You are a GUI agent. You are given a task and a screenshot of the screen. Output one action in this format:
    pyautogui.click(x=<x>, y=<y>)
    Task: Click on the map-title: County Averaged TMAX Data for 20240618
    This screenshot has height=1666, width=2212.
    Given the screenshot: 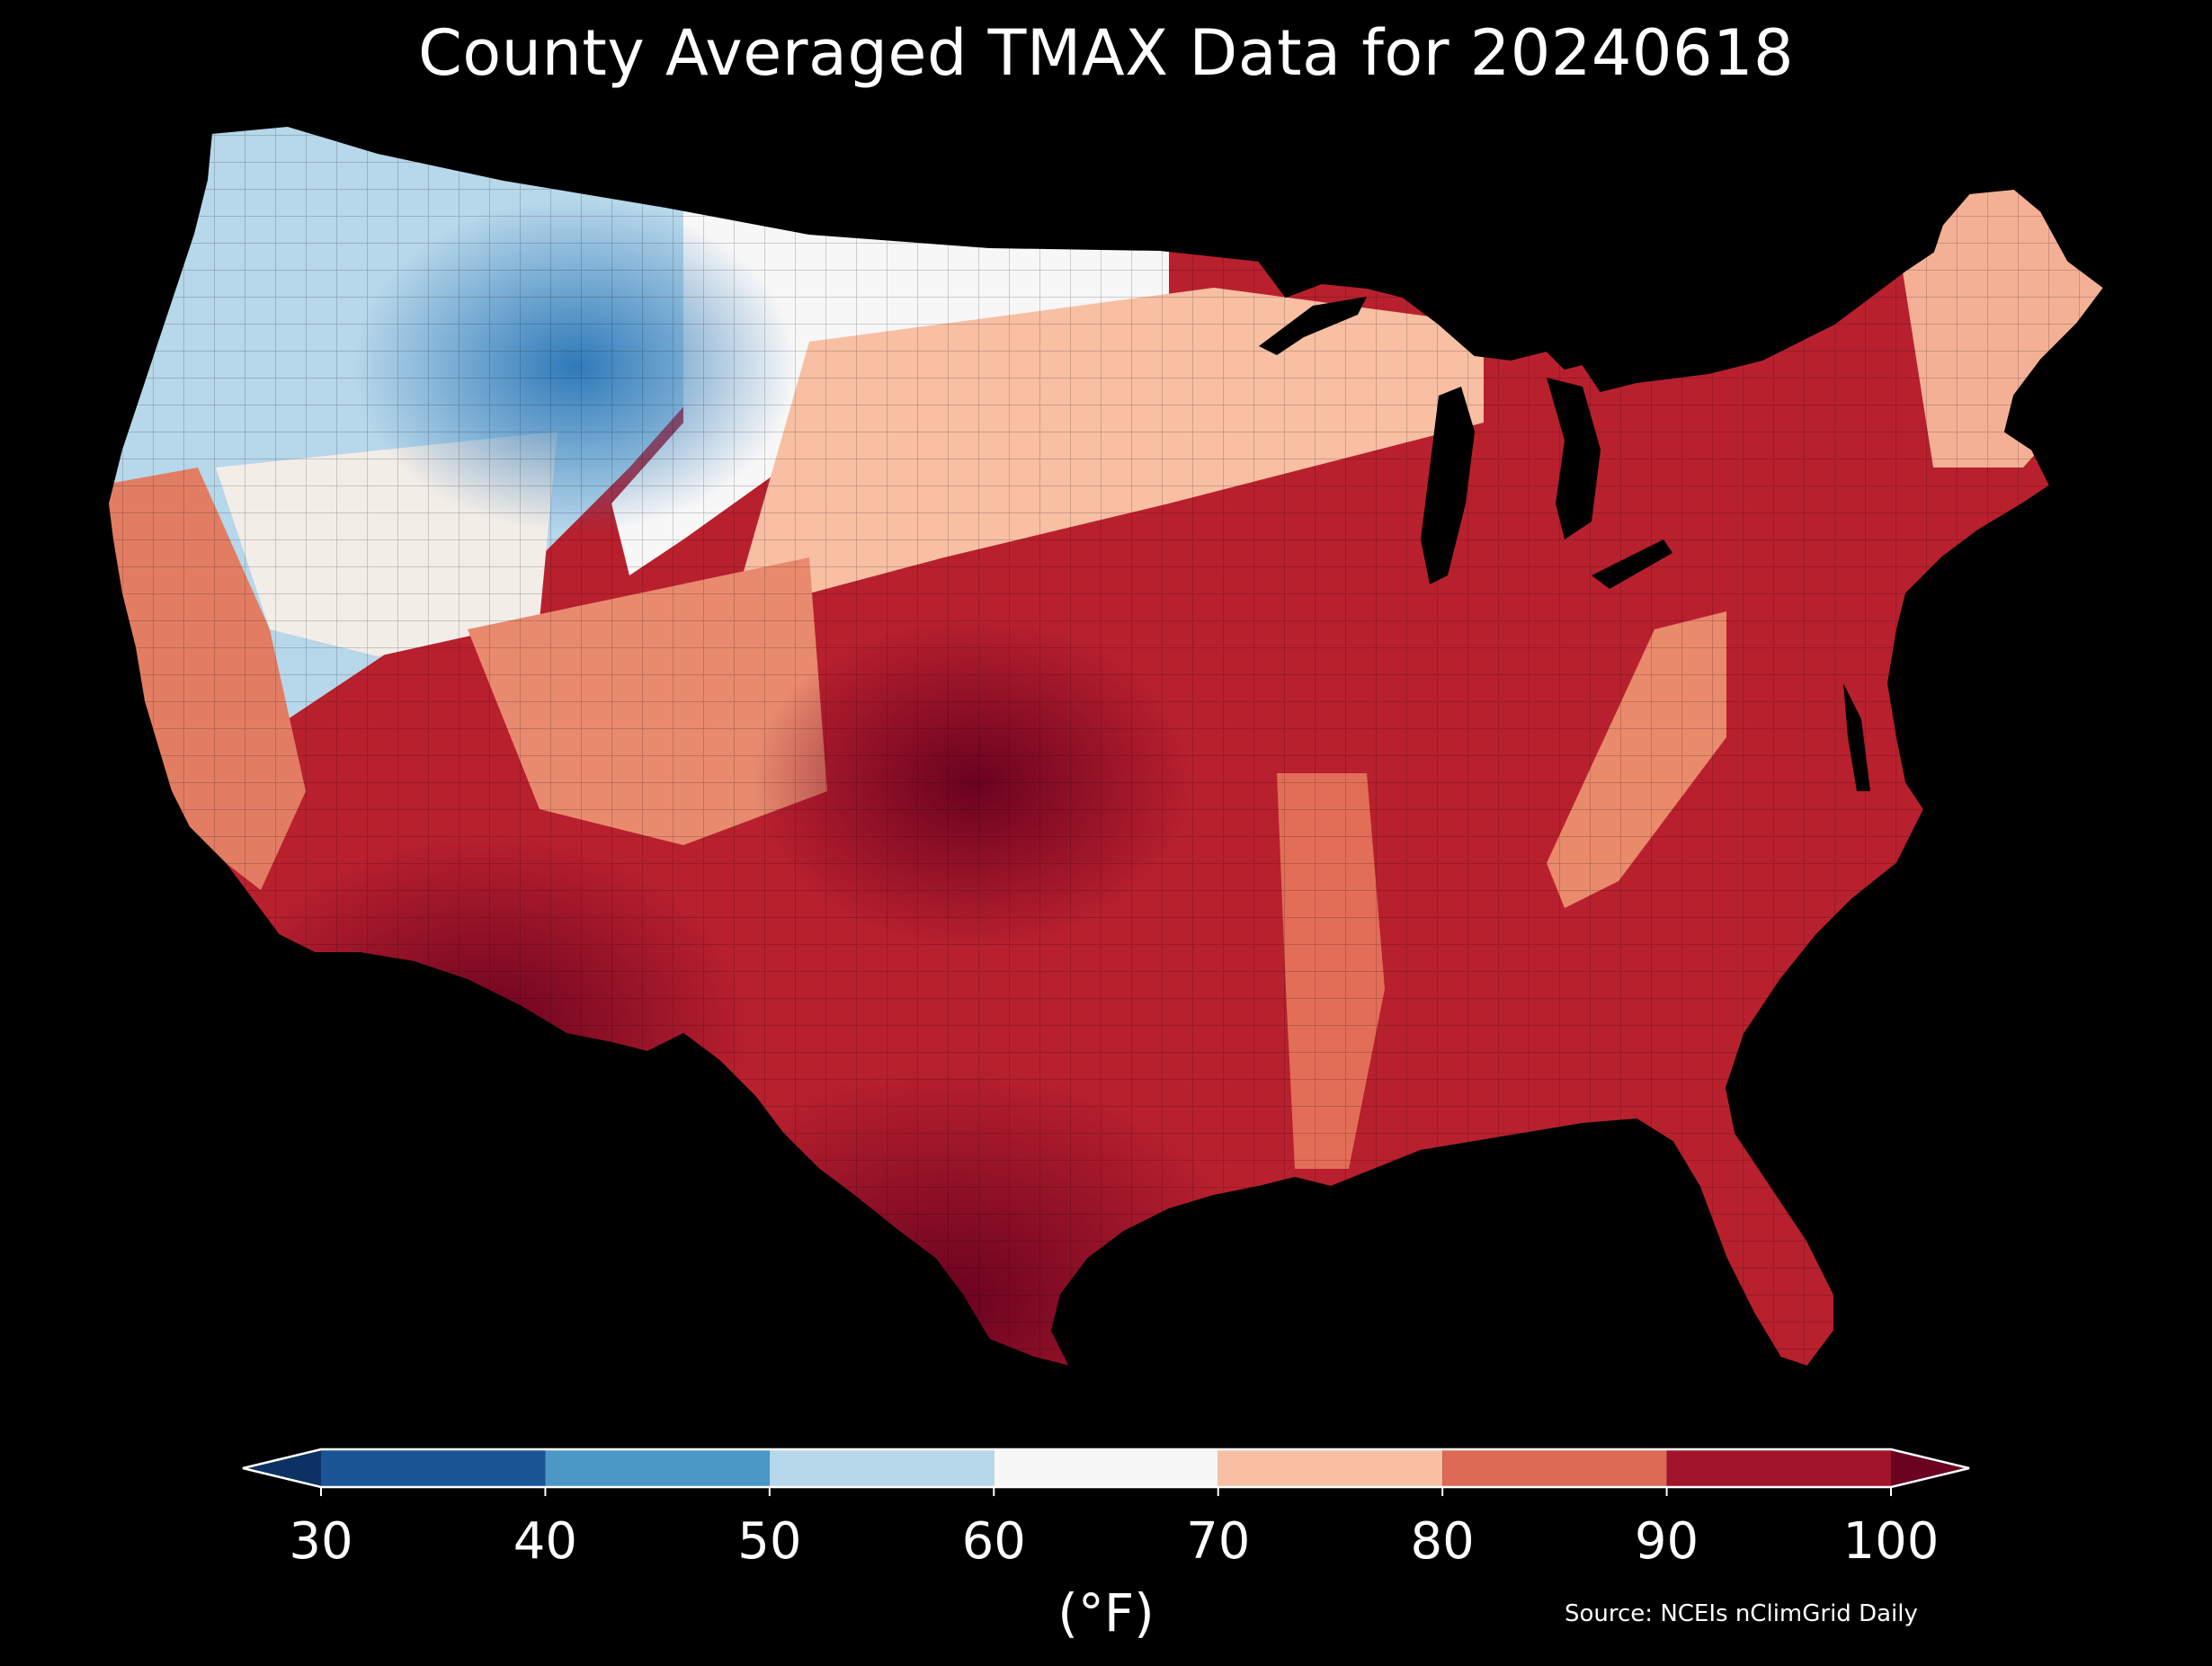 What is the action you would take?
    pyautogui.click(x=1106, y=53)
    